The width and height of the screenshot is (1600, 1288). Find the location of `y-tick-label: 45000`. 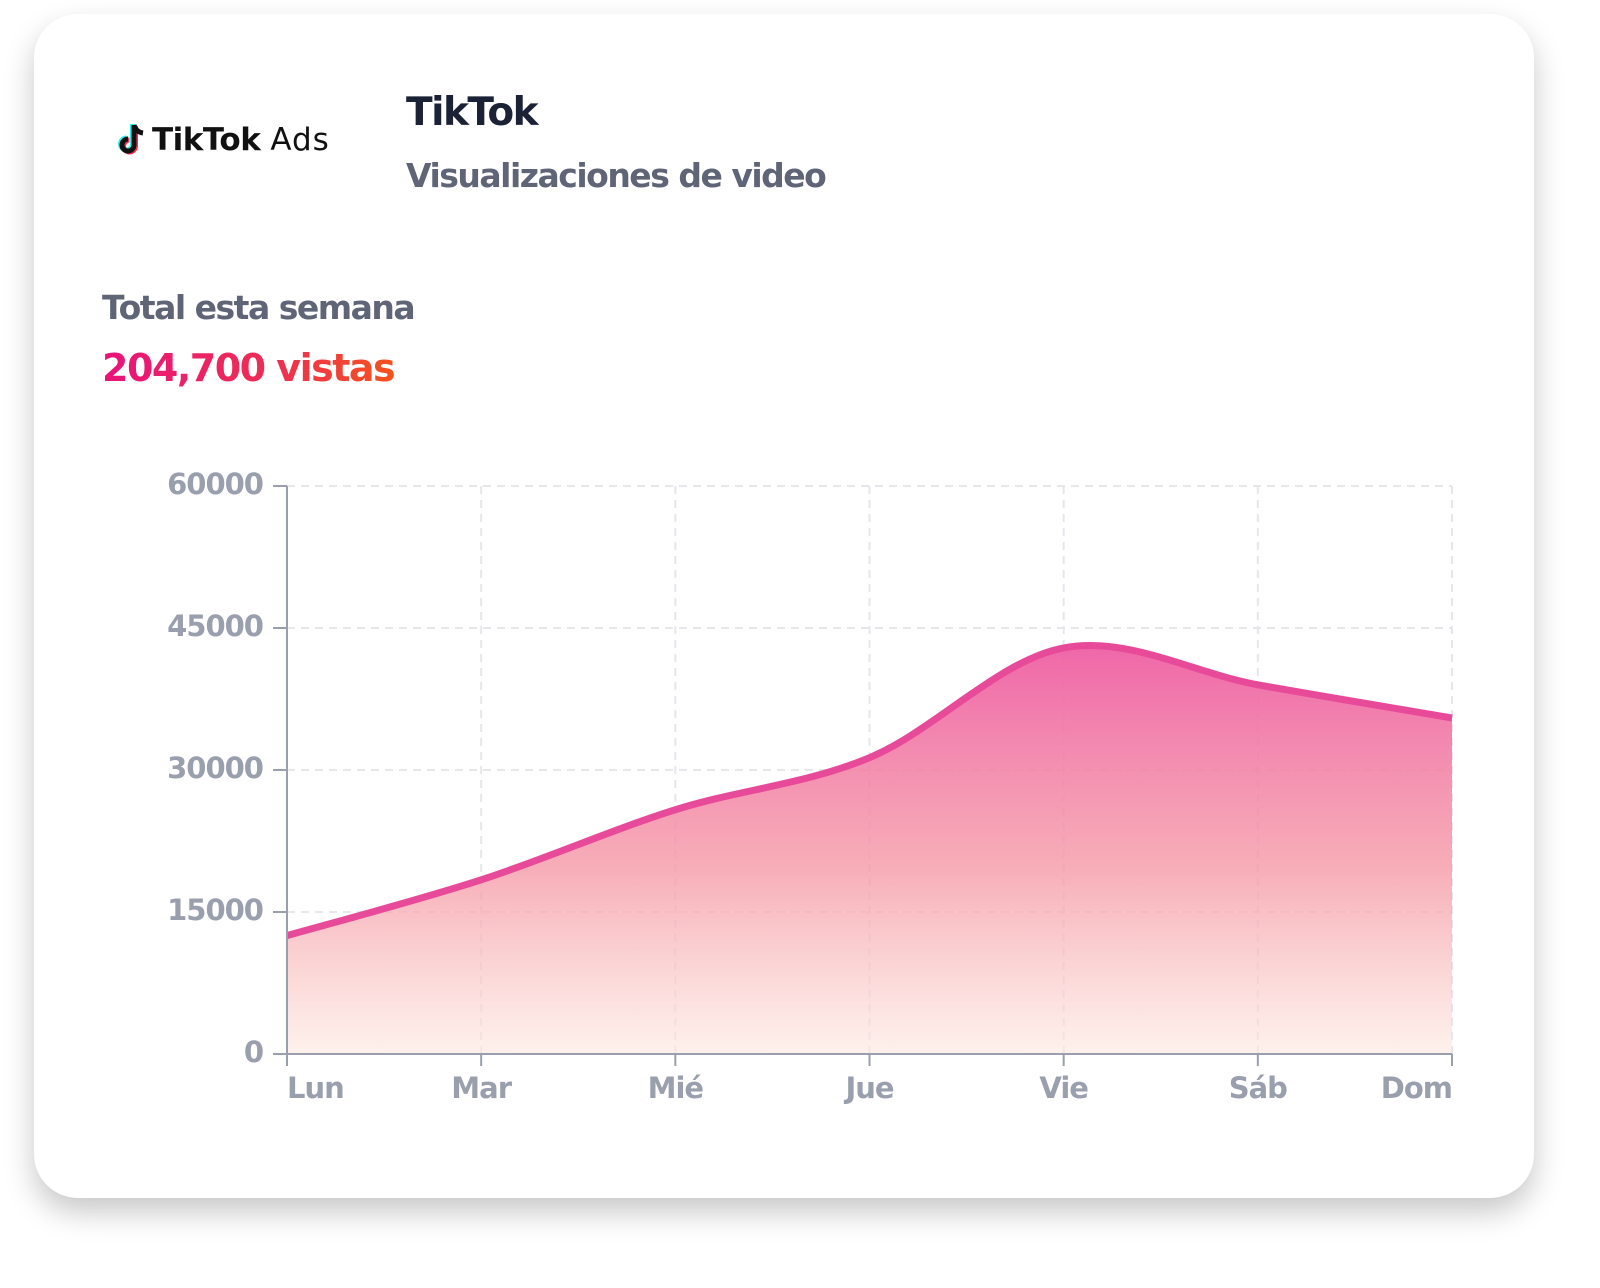

y-tick-label: 45000 is located at coordinates (215, 626).